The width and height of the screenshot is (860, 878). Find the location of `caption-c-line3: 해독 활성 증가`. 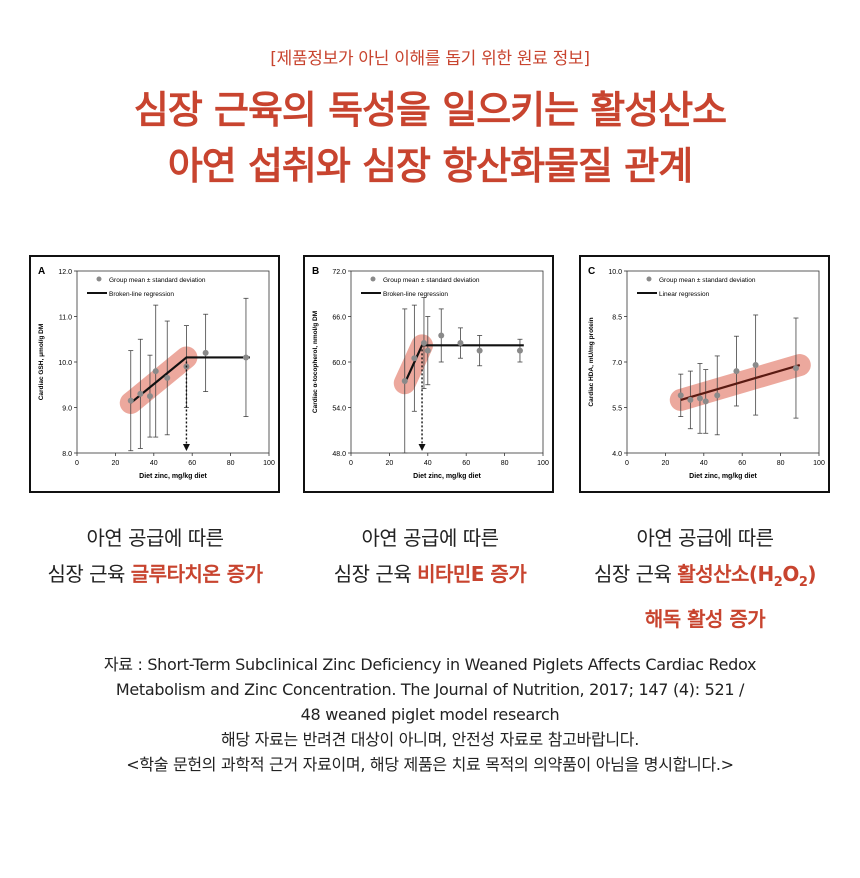

caption-c-line3: 해독 활성 증가 is located at coordinates (705, 619).